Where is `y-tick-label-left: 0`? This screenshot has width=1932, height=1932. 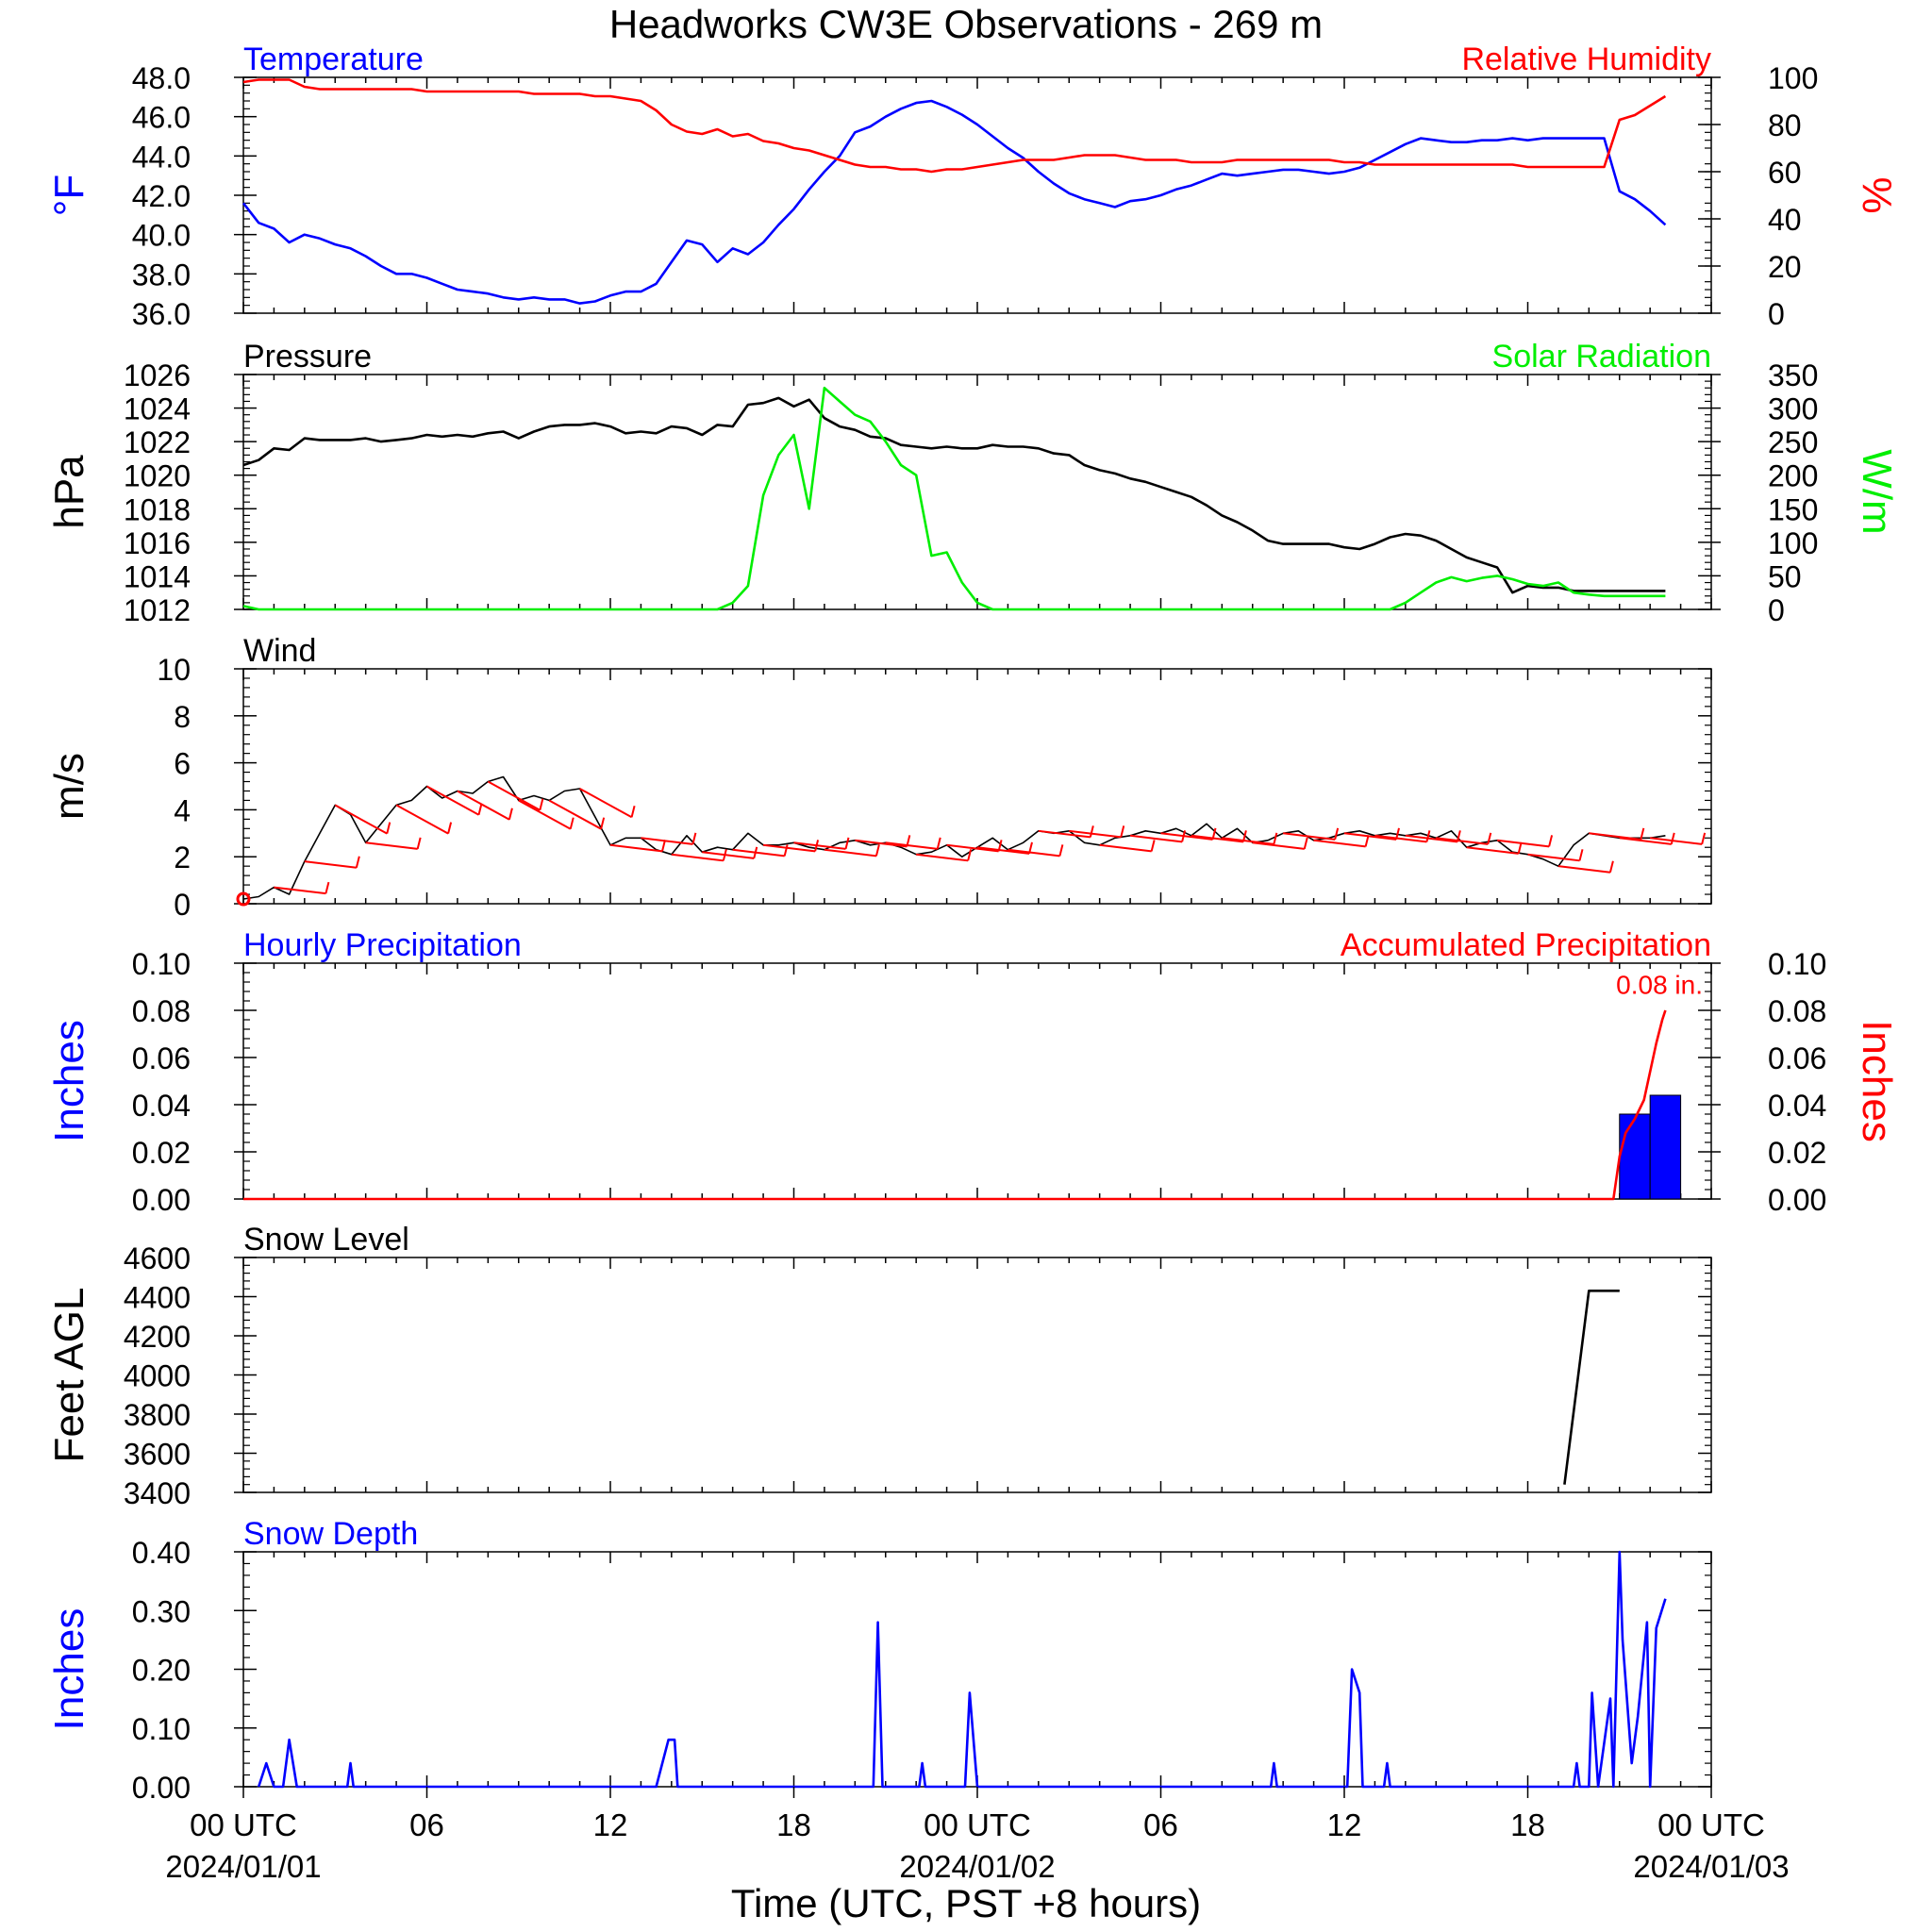
y-tick-label-left: 0 is located at coordinates (182, 905).